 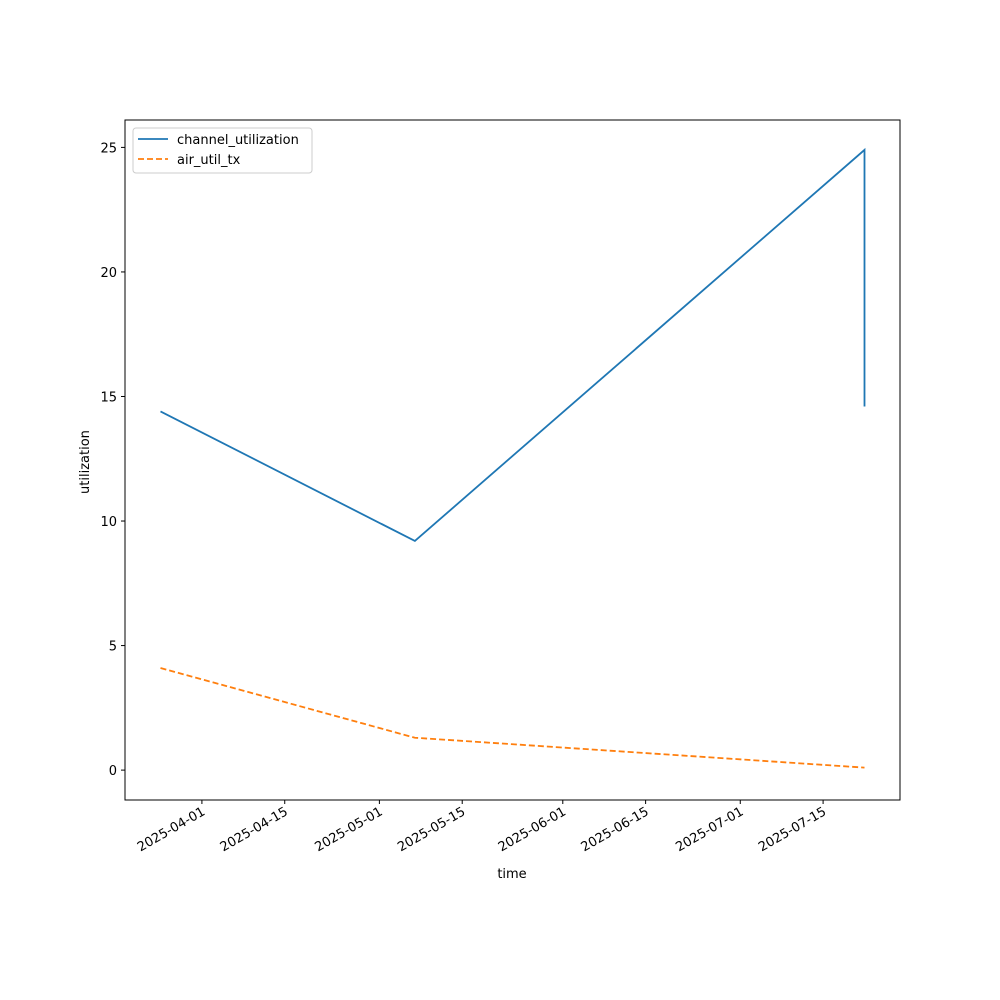 I want to click on x-tick-label: 2025-06-15, so click(x=615, y=829).